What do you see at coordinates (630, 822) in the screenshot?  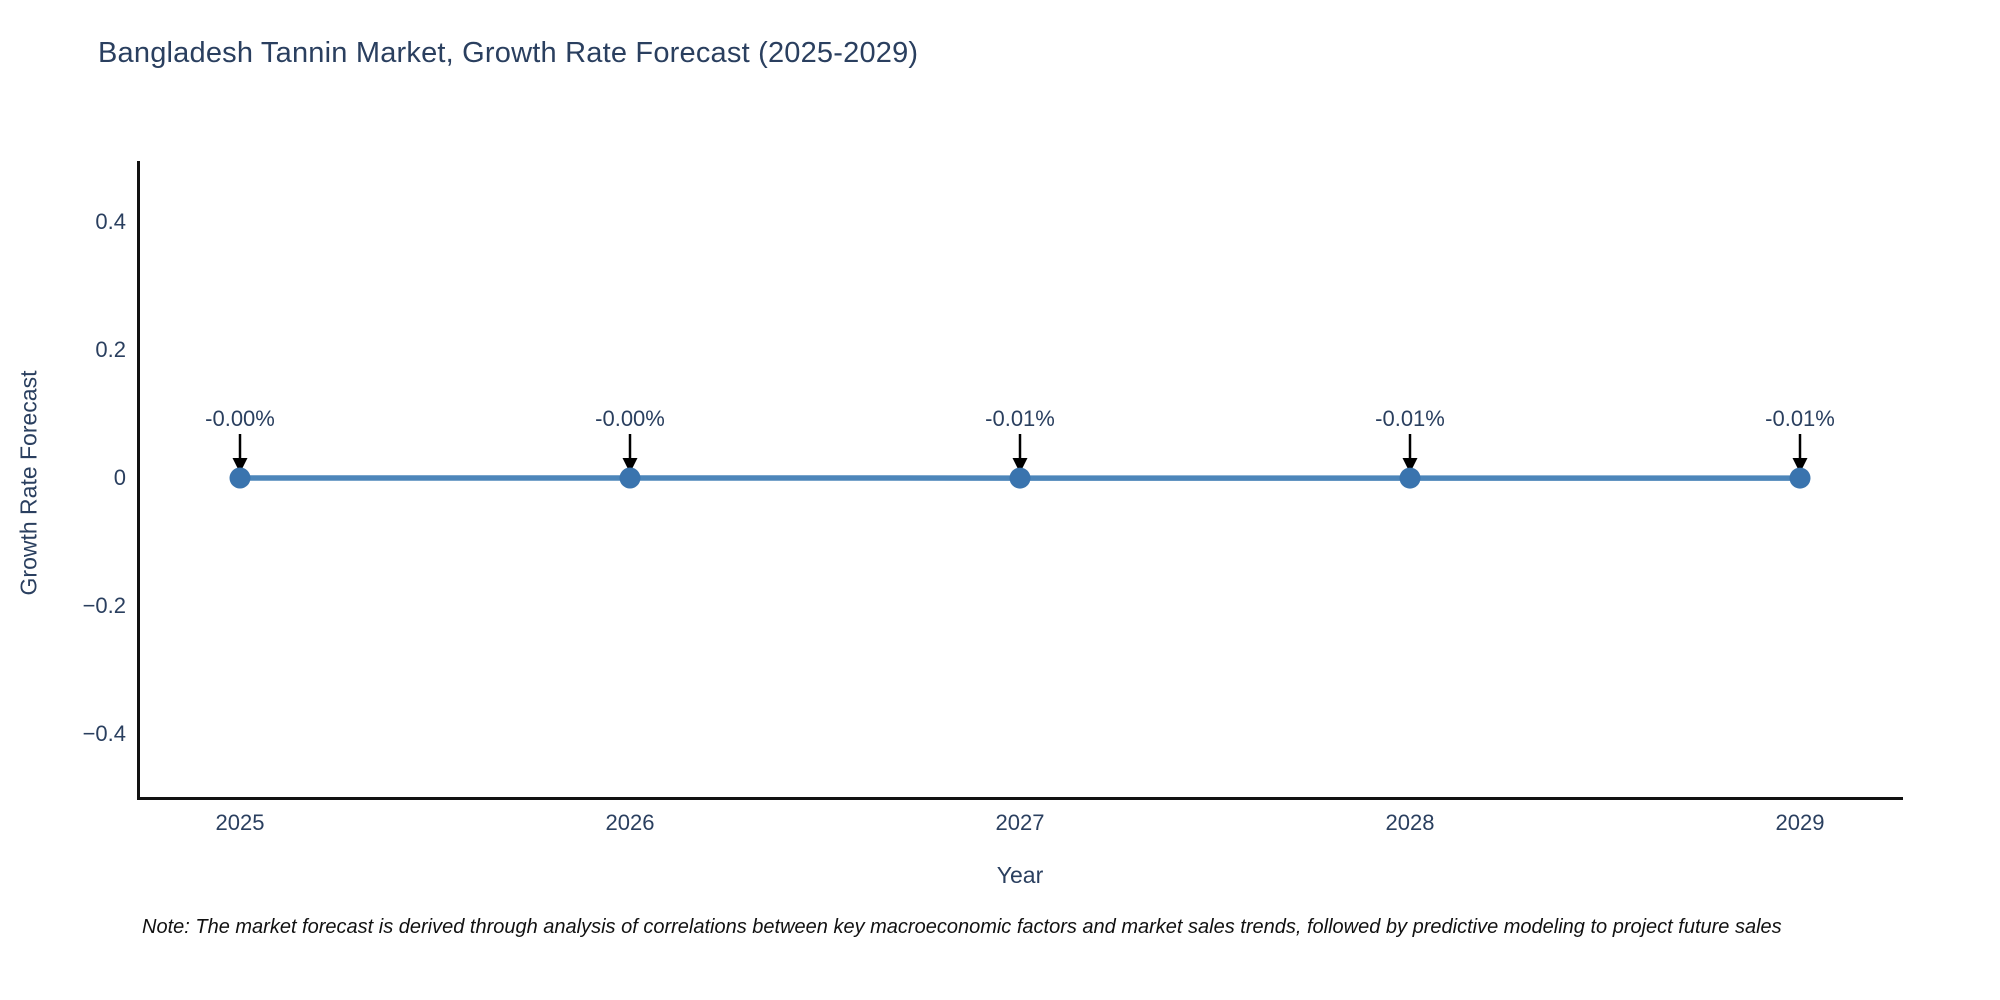 I see `x-tick-label: 2026` at bounding box center [630, 822].